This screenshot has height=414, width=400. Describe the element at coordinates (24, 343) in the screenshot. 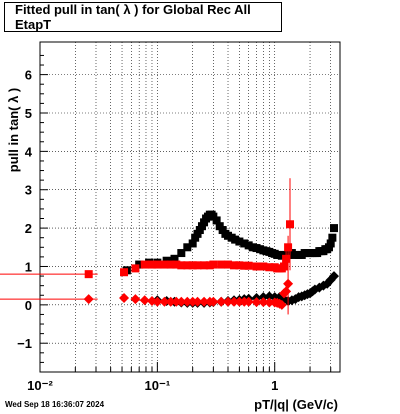

I see `y-tick-label: −1` at that location.